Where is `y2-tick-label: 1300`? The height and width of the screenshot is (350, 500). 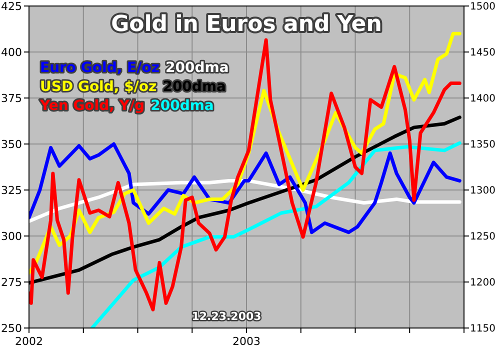 y2-tick-label: 1300 is located at coordinates (483, 191).